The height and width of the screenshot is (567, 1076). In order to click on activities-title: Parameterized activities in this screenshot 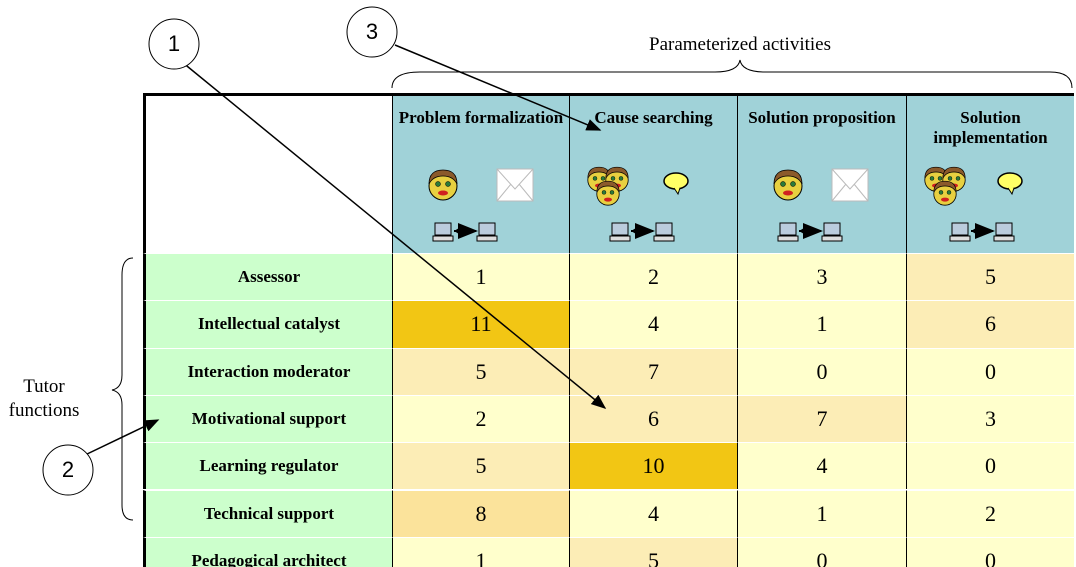, I will do `click(740, 44)`.